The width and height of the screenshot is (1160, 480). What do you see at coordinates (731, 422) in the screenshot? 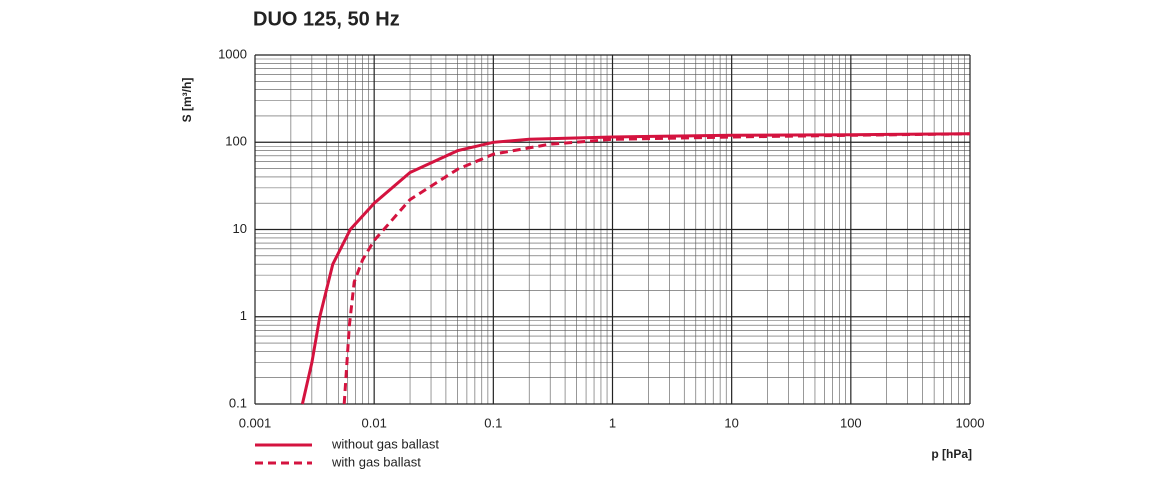
I see `x-tick-label: 10` at bounding box center [731, 422].